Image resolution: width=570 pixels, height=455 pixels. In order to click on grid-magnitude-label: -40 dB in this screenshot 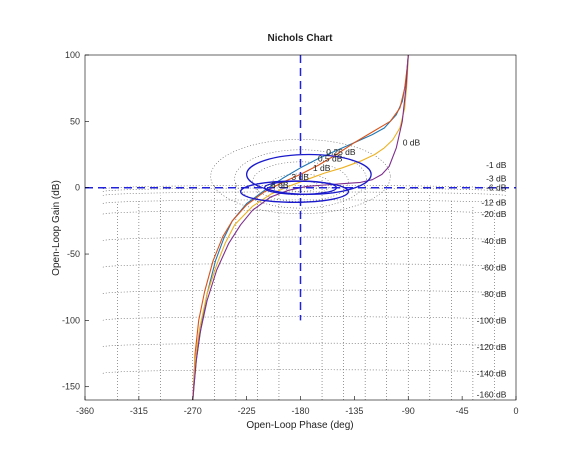, I will do `click(493, 241)`.